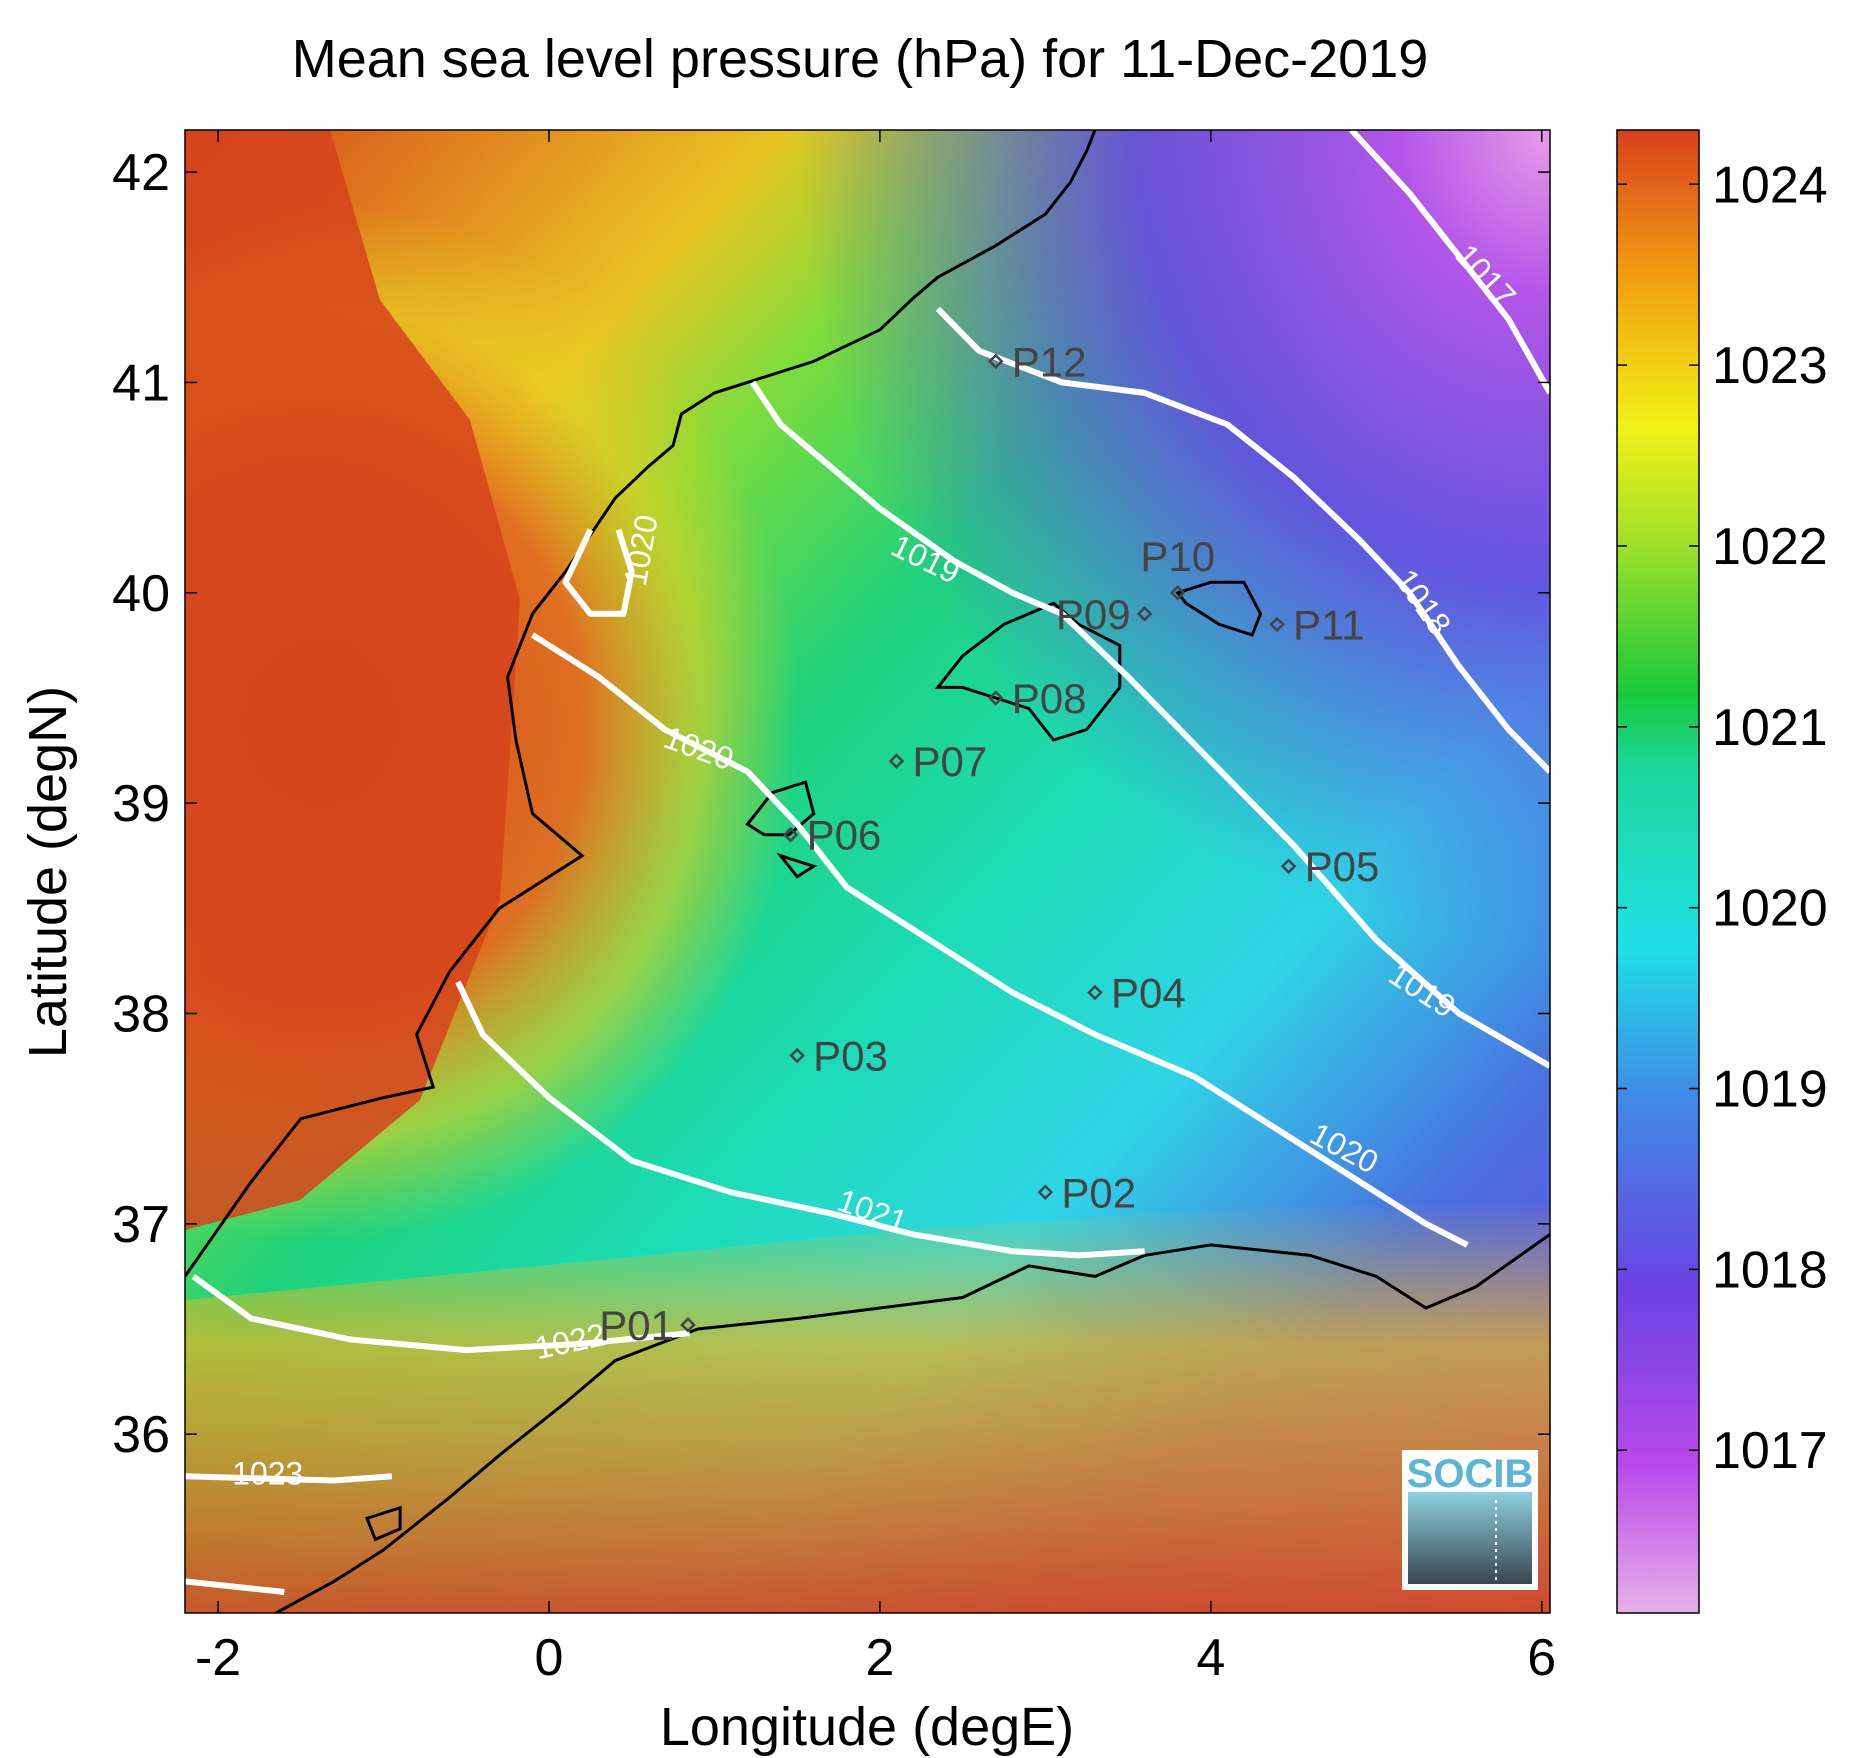  I want to click on station-label-p02: P02, so click(1098, 1192).